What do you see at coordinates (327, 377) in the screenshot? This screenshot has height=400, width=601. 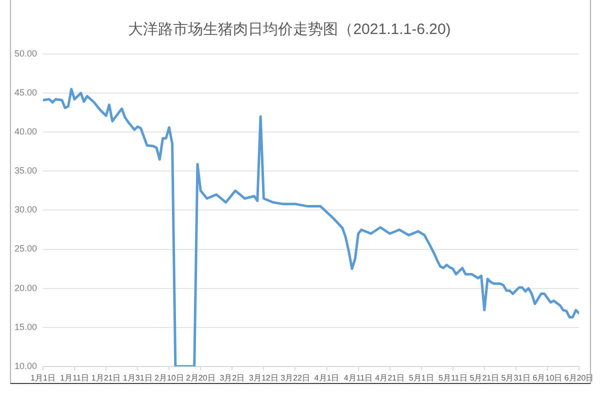 I see `x-tick-label: 4月1日` at bounding box center [327, 377].